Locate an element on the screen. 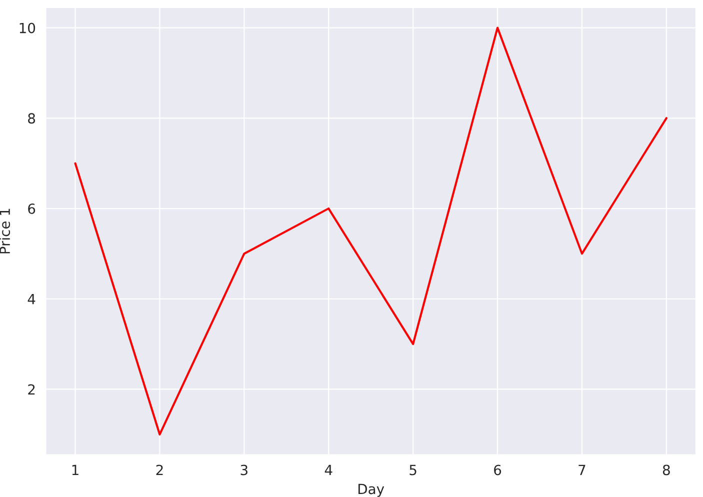 This screenshot has width=703, height=497. y-tick-label: 8 is located at coordinates (32, 118).